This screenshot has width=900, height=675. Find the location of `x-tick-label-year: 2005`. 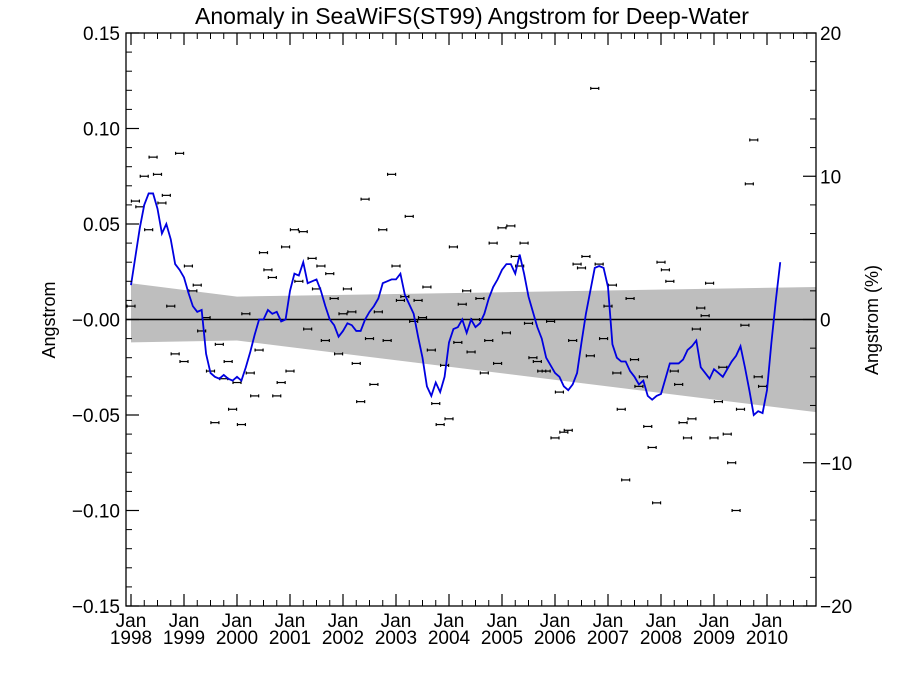

x-tick-label-year: 2005 is located at coordinates (502, 638).